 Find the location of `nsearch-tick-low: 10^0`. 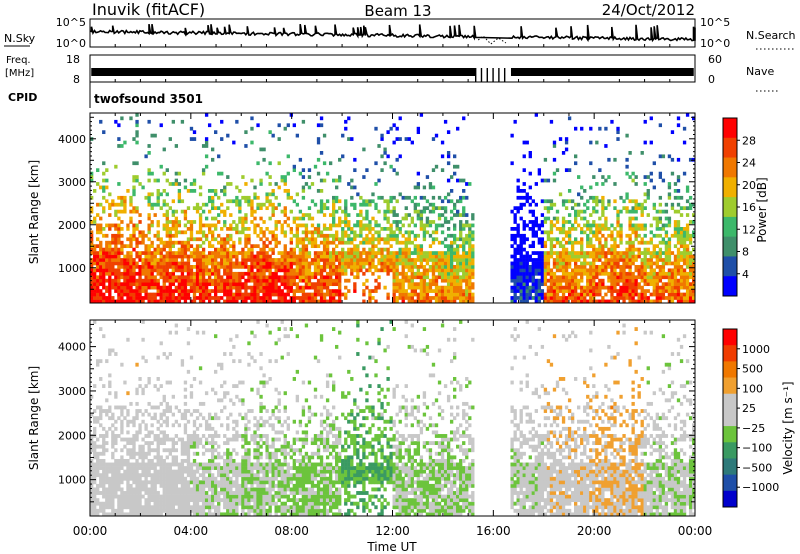

nsearch-tick-low: 10^0 is located at coordinates (715, 43).